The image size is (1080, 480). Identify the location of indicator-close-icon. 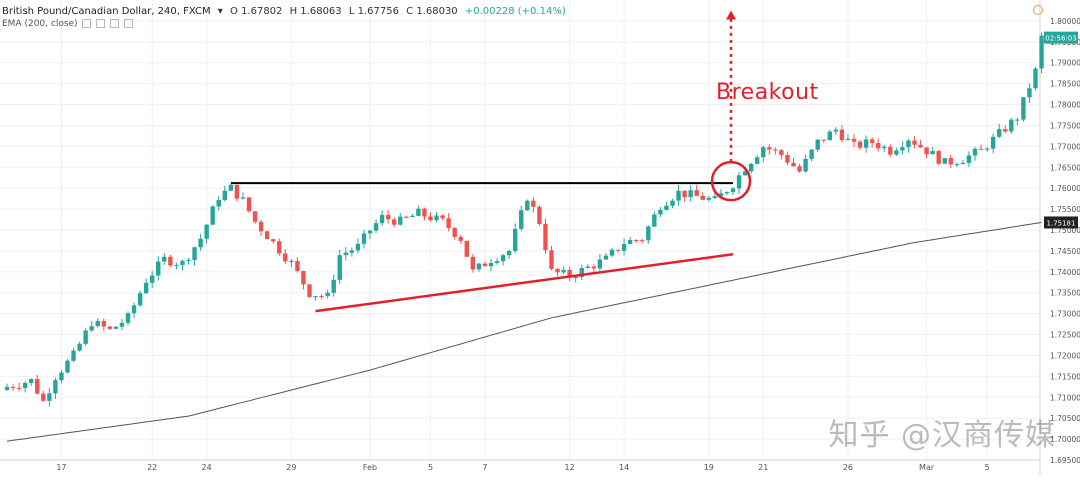
(115, 23).